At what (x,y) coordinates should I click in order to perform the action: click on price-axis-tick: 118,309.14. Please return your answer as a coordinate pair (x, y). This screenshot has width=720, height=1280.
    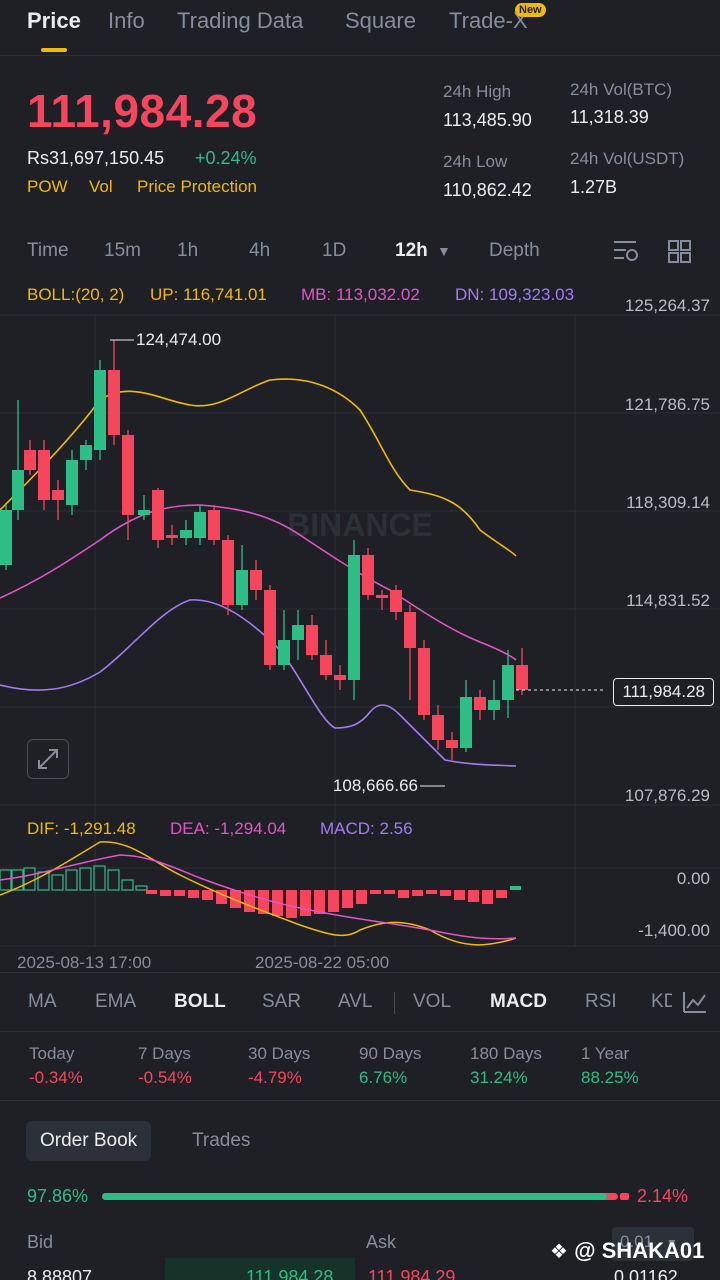
    Looking at the image, I should click on (668, 502).